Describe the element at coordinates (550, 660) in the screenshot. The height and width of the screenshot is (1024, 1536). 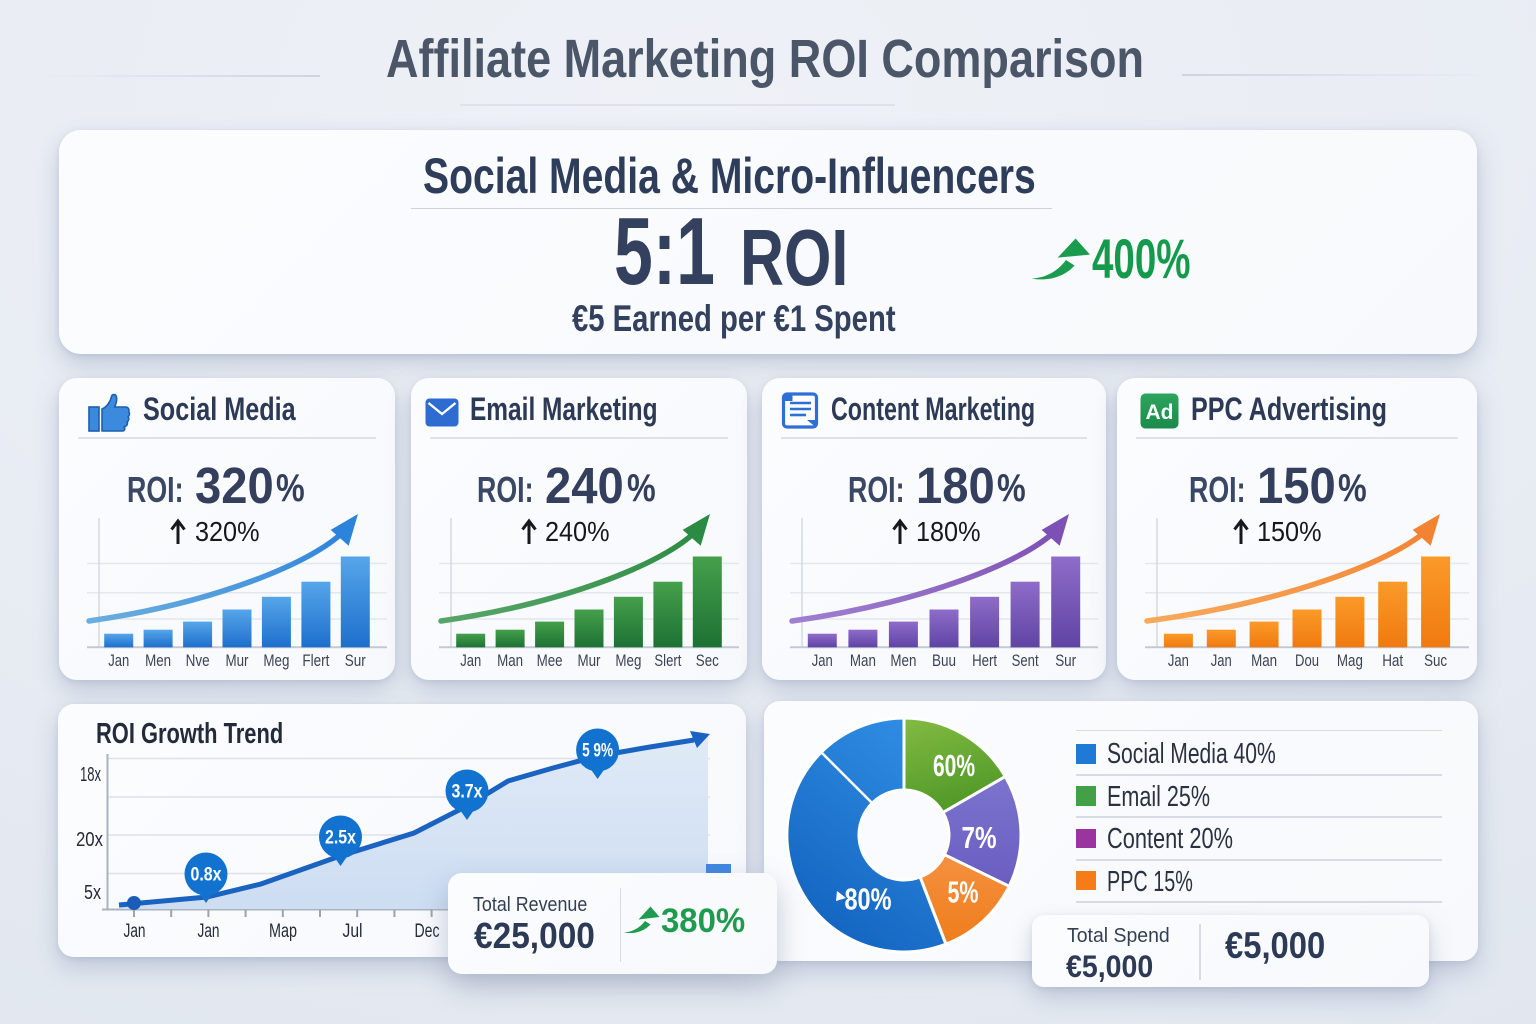
I see `svg-text: Mee` at that location.